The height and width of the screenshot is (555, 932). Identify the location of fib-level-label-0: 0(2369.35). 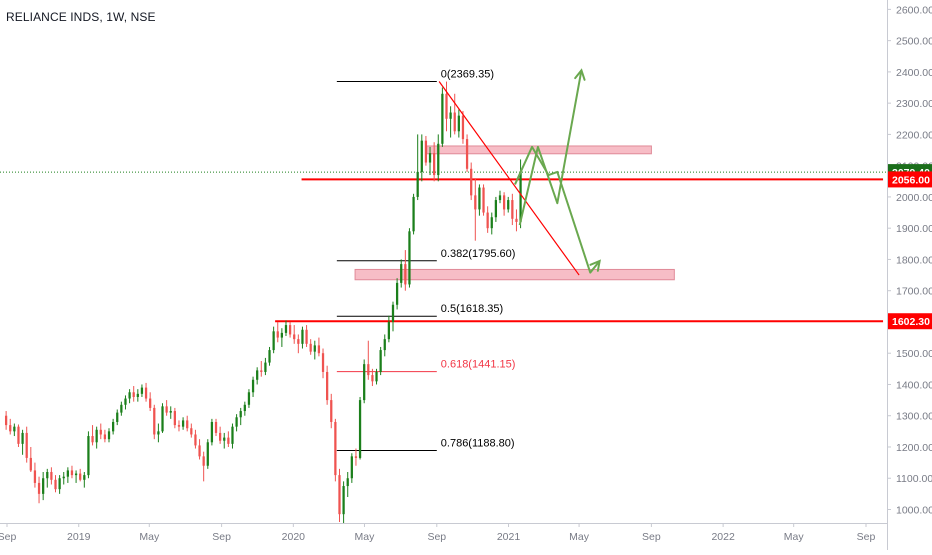
(467, 74).